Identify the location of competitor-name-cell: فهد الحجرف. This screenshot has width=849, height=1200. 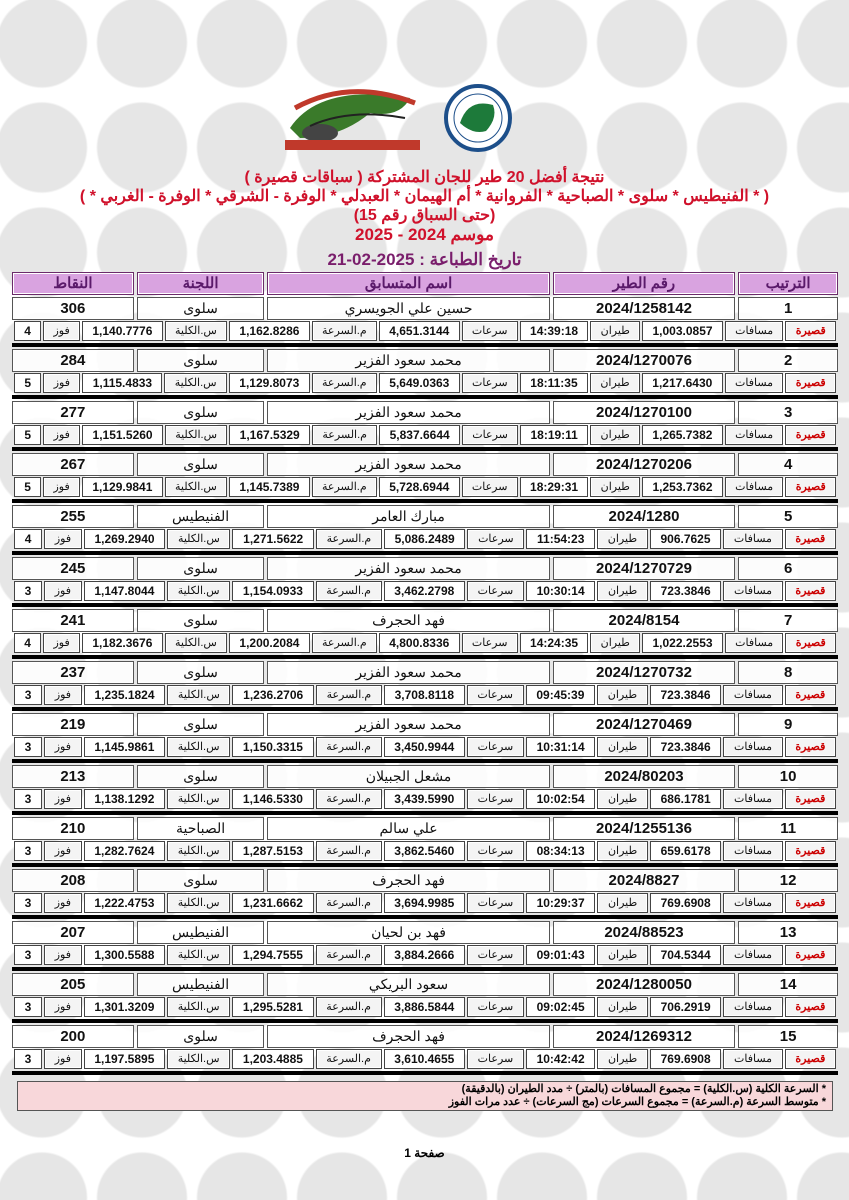
(408, 620).